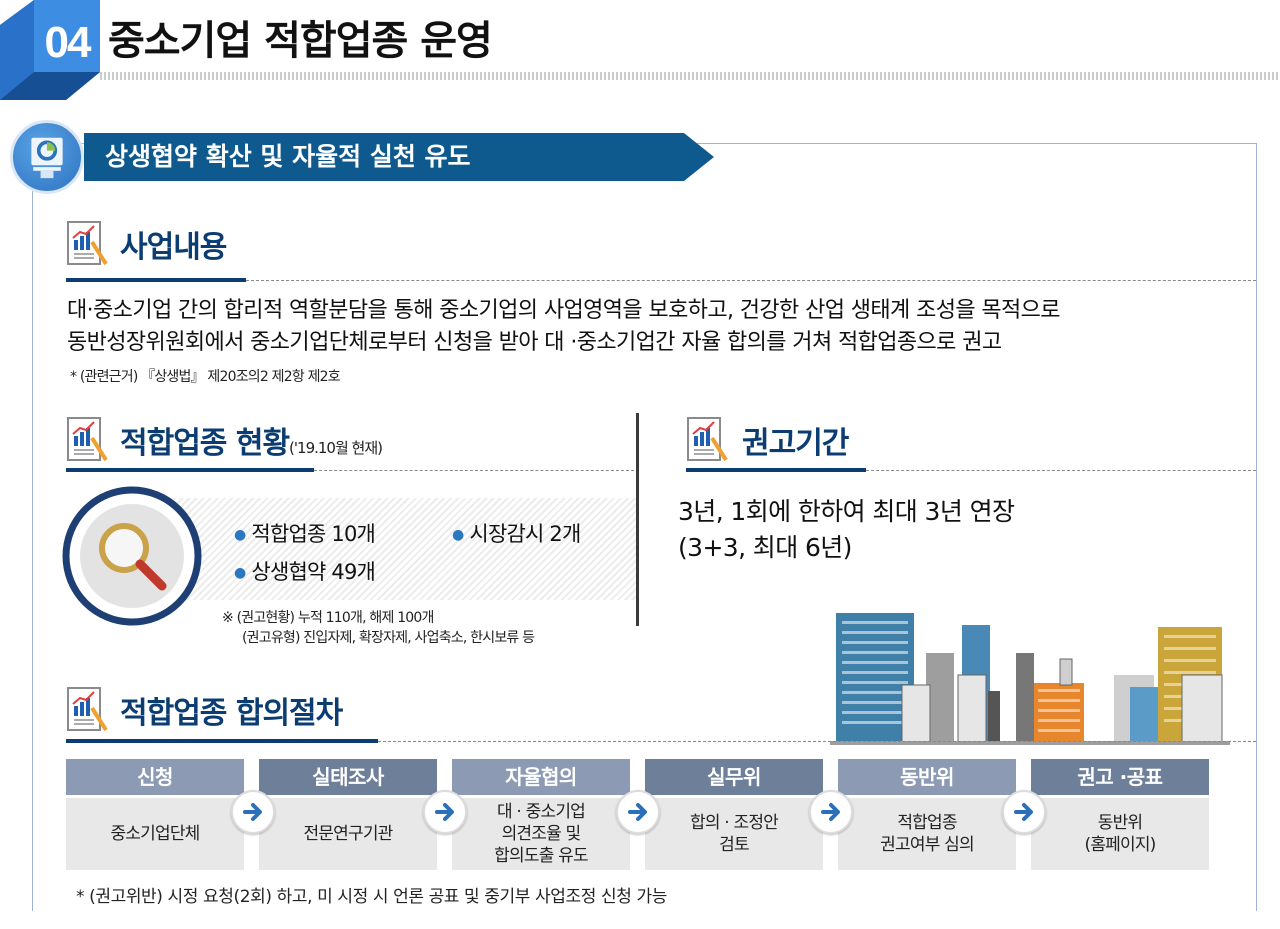 The image size is (1280, 929). Describe the element at coordinates (637, 519) in the screenshot. I see `column-divider` at that location.